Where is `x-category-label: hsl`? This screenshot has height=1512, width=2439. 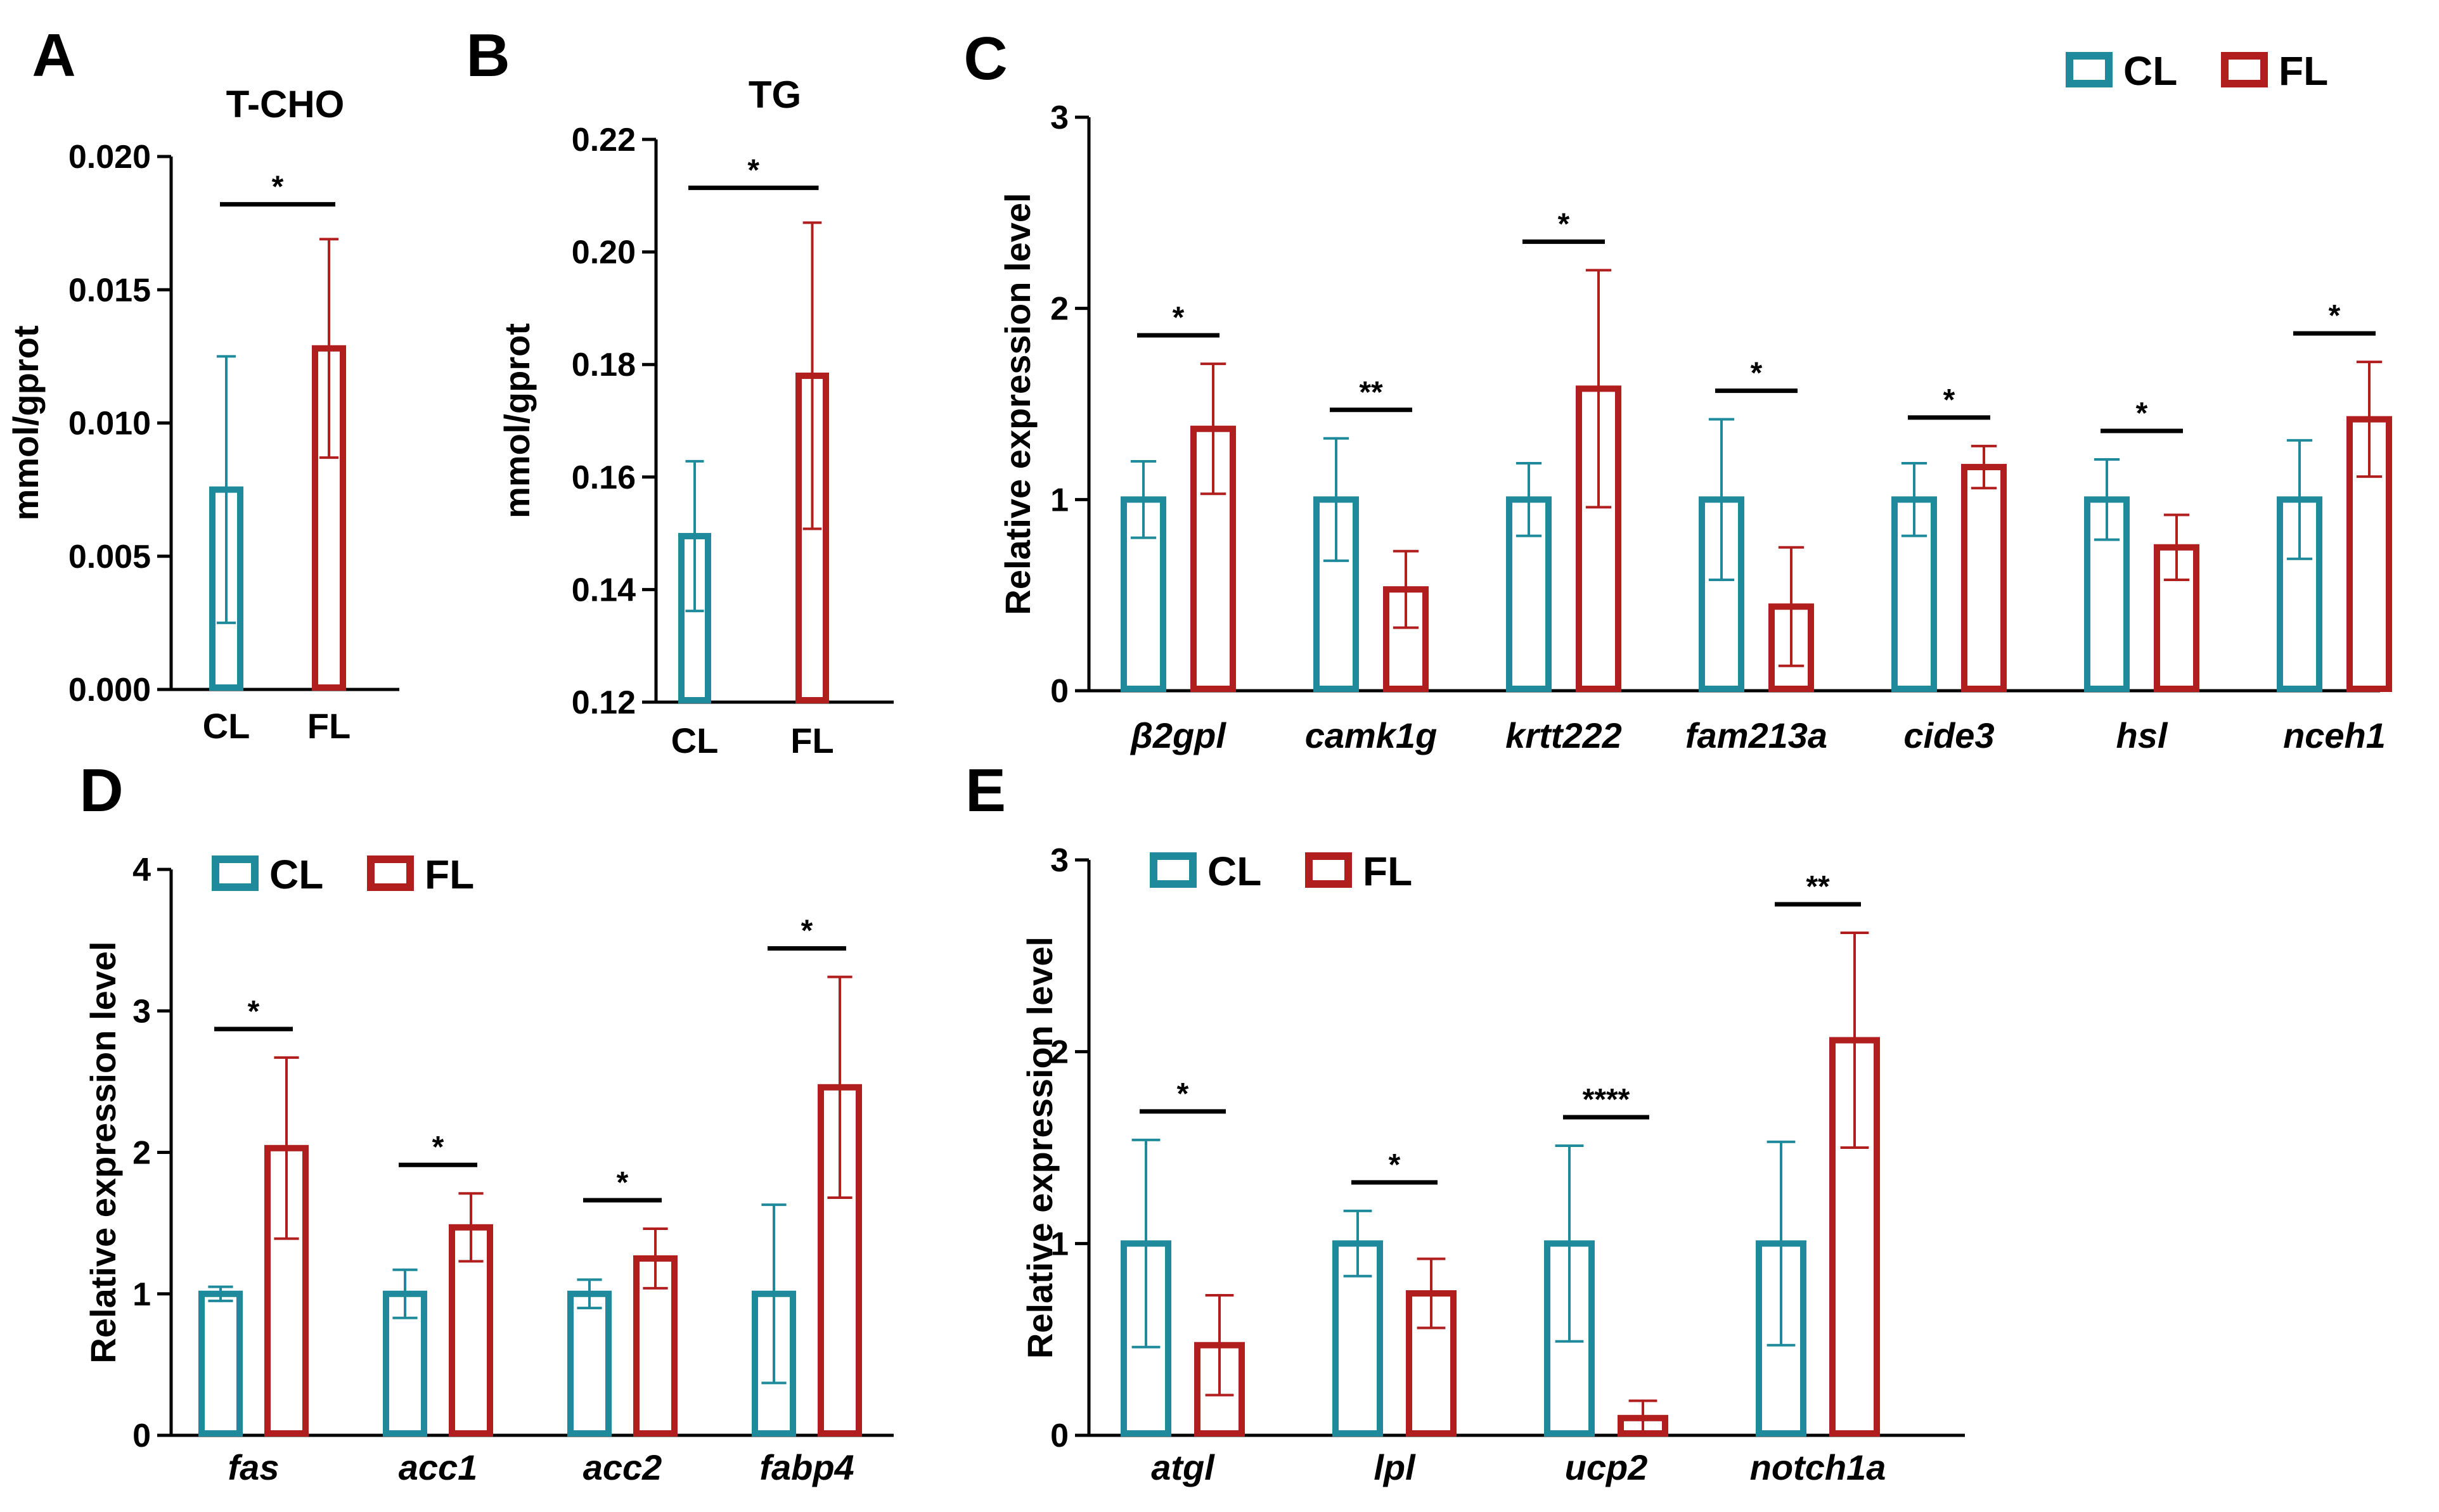
x-category-label: hsl is located at coordinates (2142, 735).